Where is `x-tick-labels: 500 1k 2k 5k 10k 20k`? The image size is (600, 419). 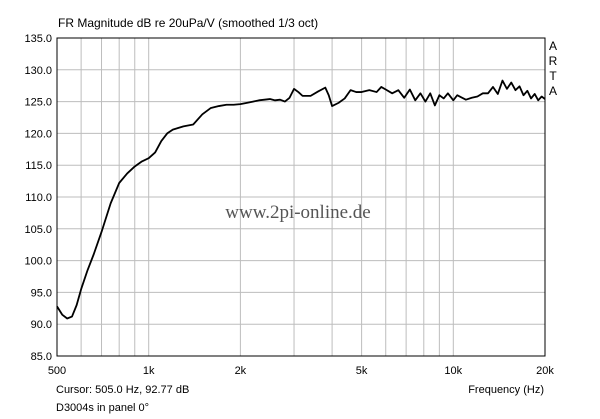
x-tick-labels: 500 1k 2k 5k 10k 20k is located at coordinates (301, 371).